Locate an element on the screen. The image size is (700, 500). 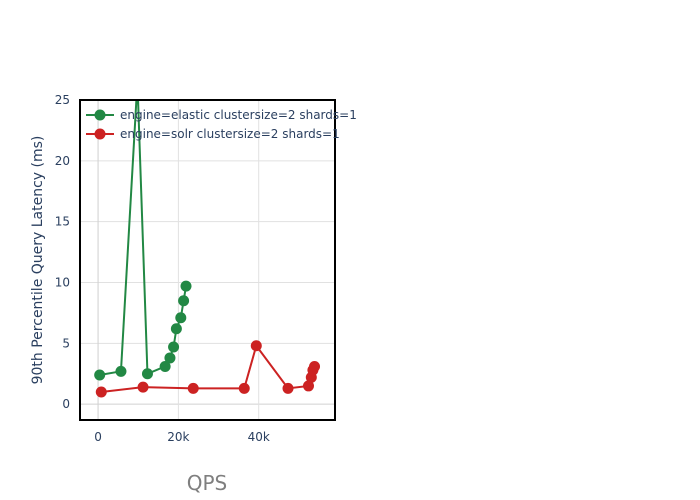
x-tick-label: 0 is located at coordinates (98, 437).